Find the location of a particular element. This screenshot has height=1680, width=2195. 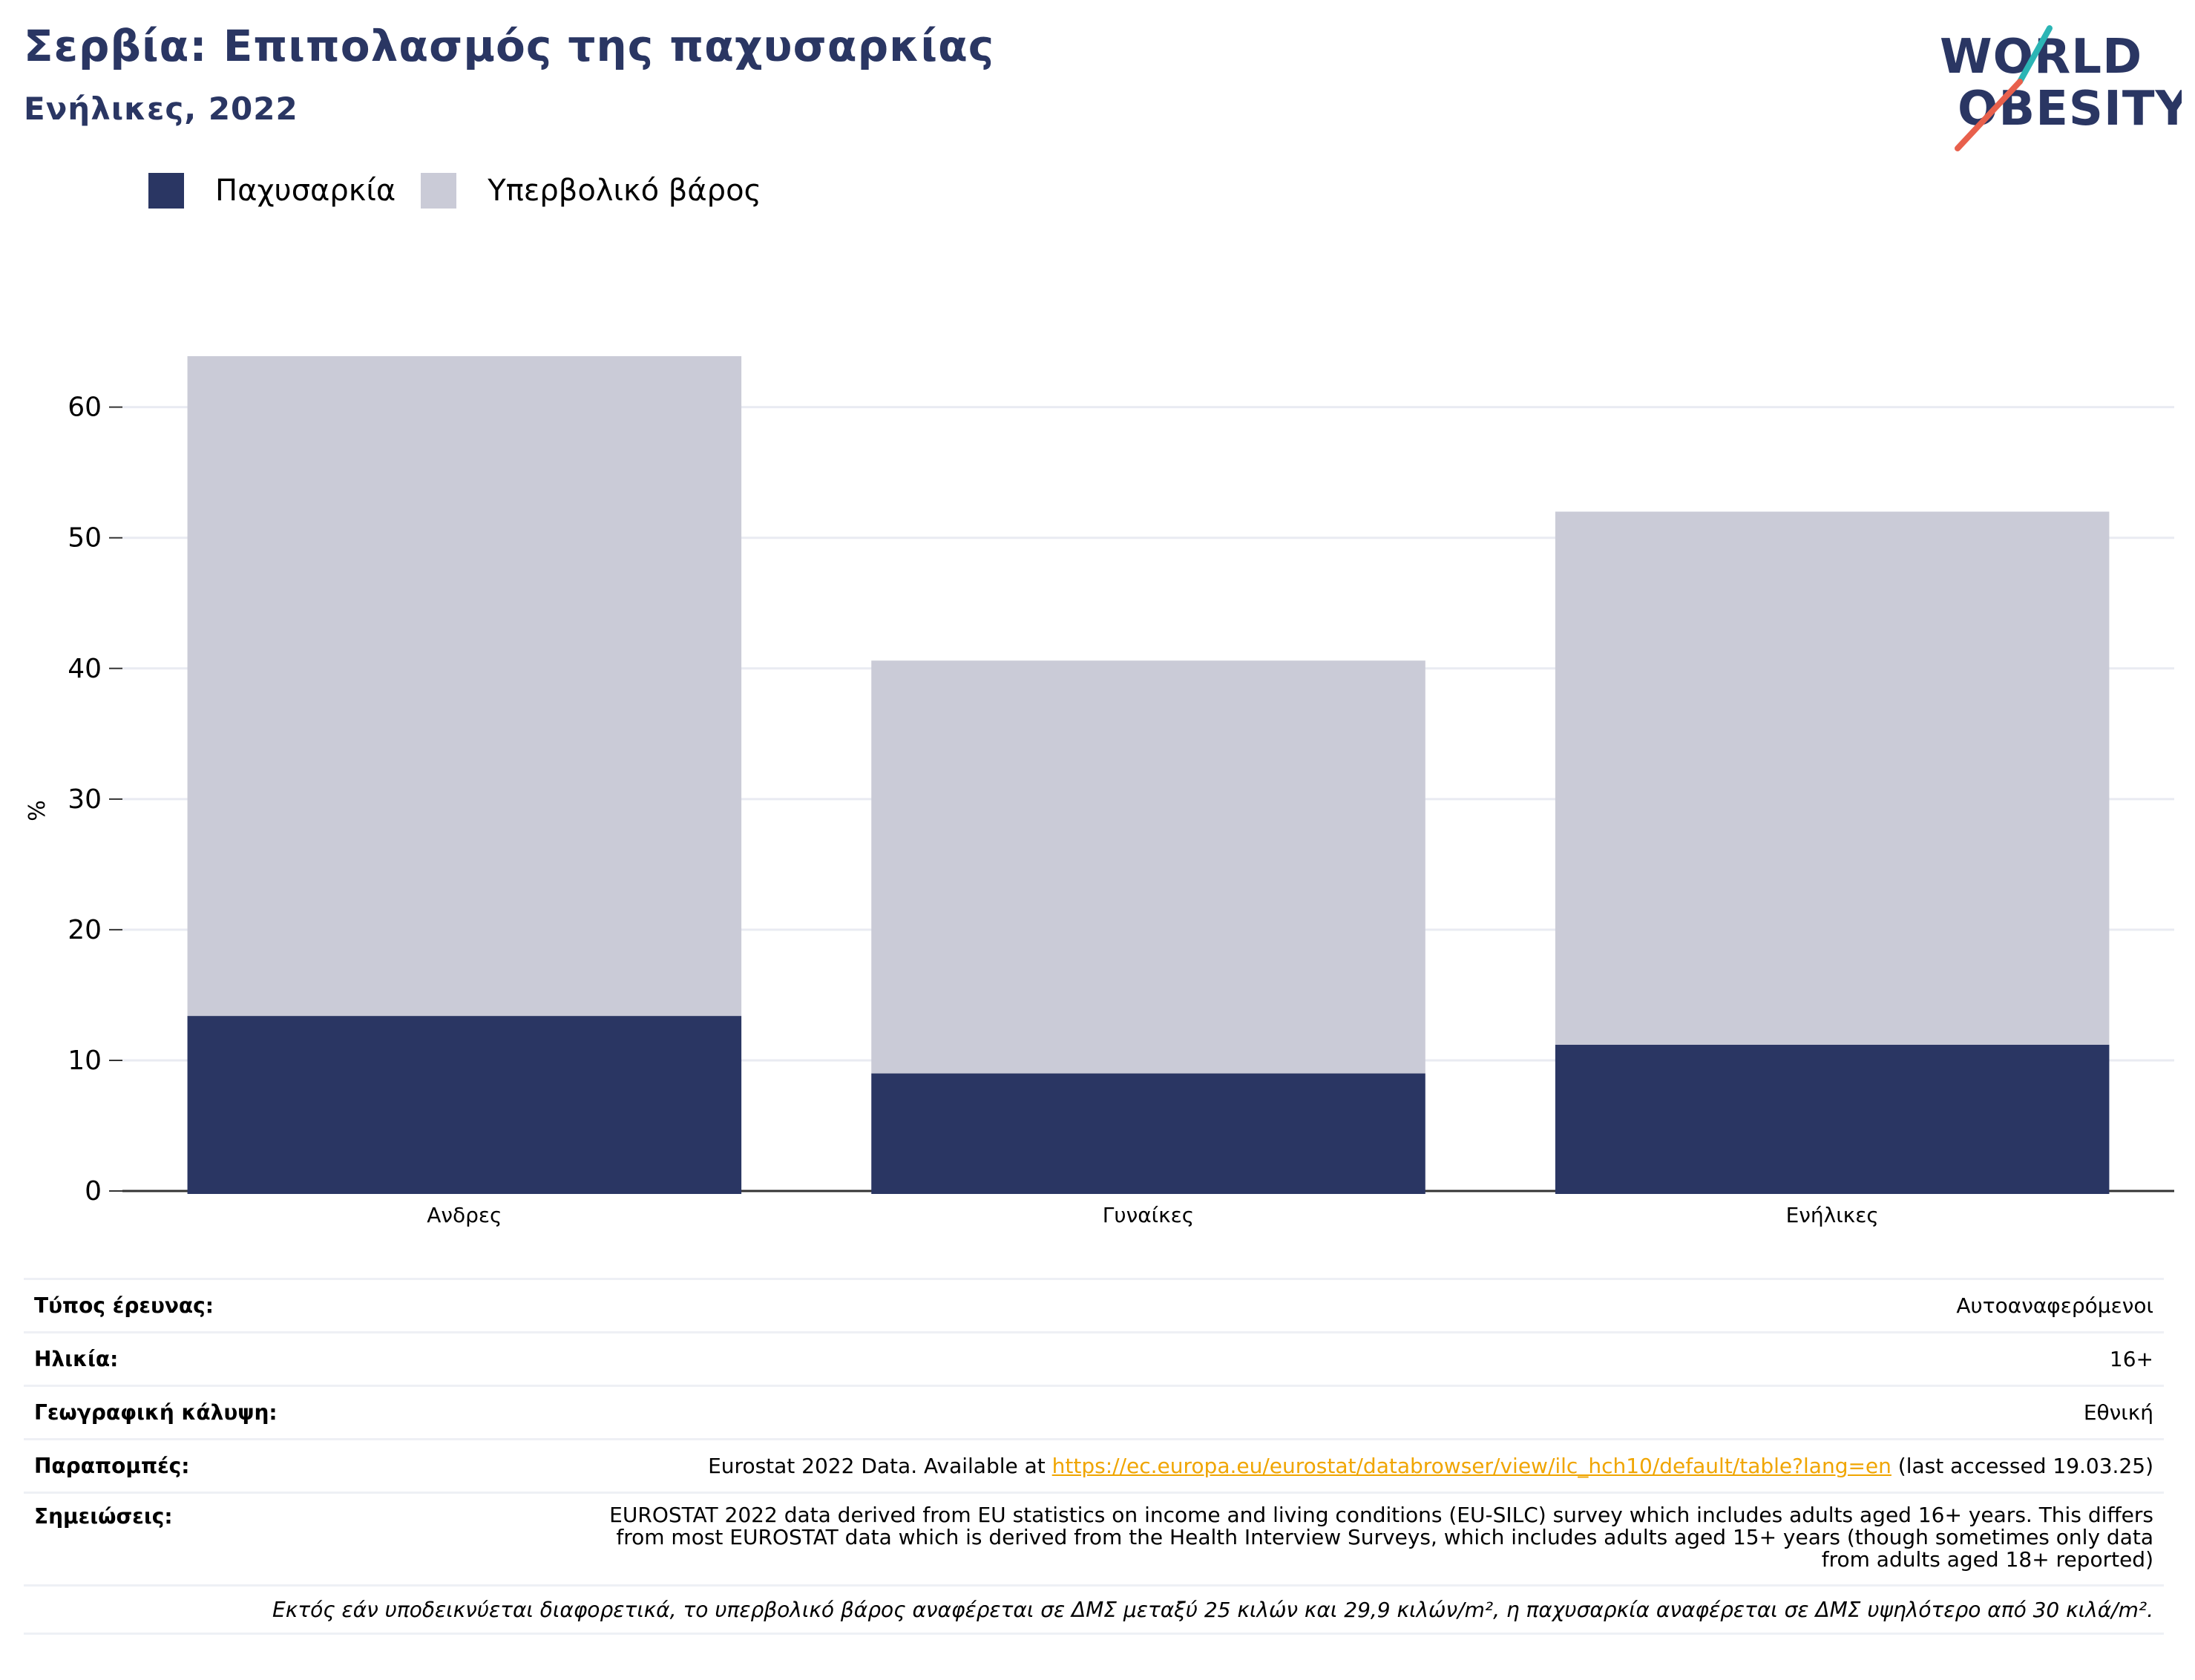

legend-item-obesity: Παχυσαρκία is located at coordinates (272, 191).